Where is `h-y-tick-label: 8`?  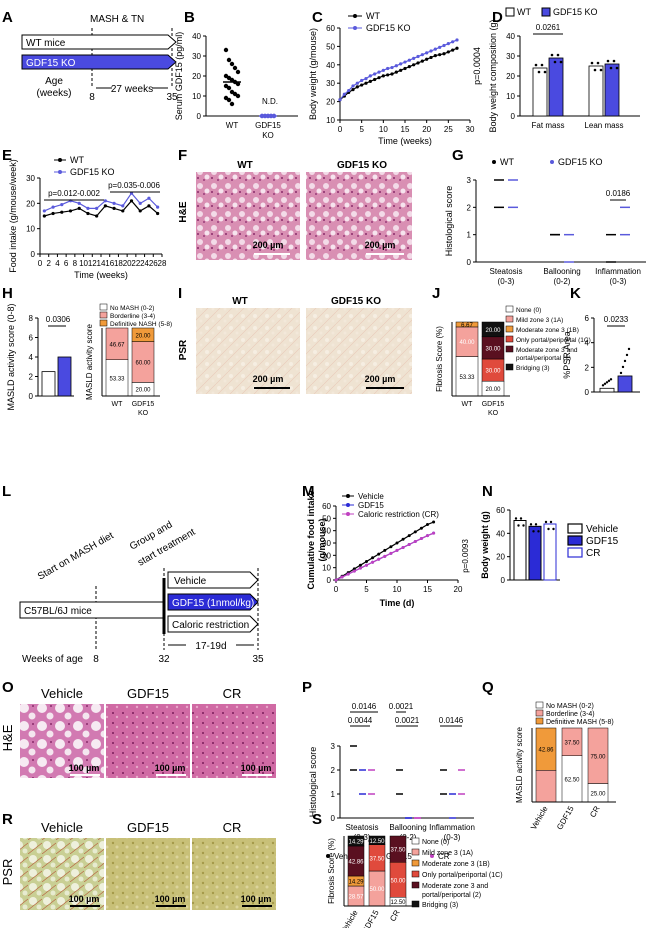 h-y-tick-label: 8 is located at coordinates (31, 318).